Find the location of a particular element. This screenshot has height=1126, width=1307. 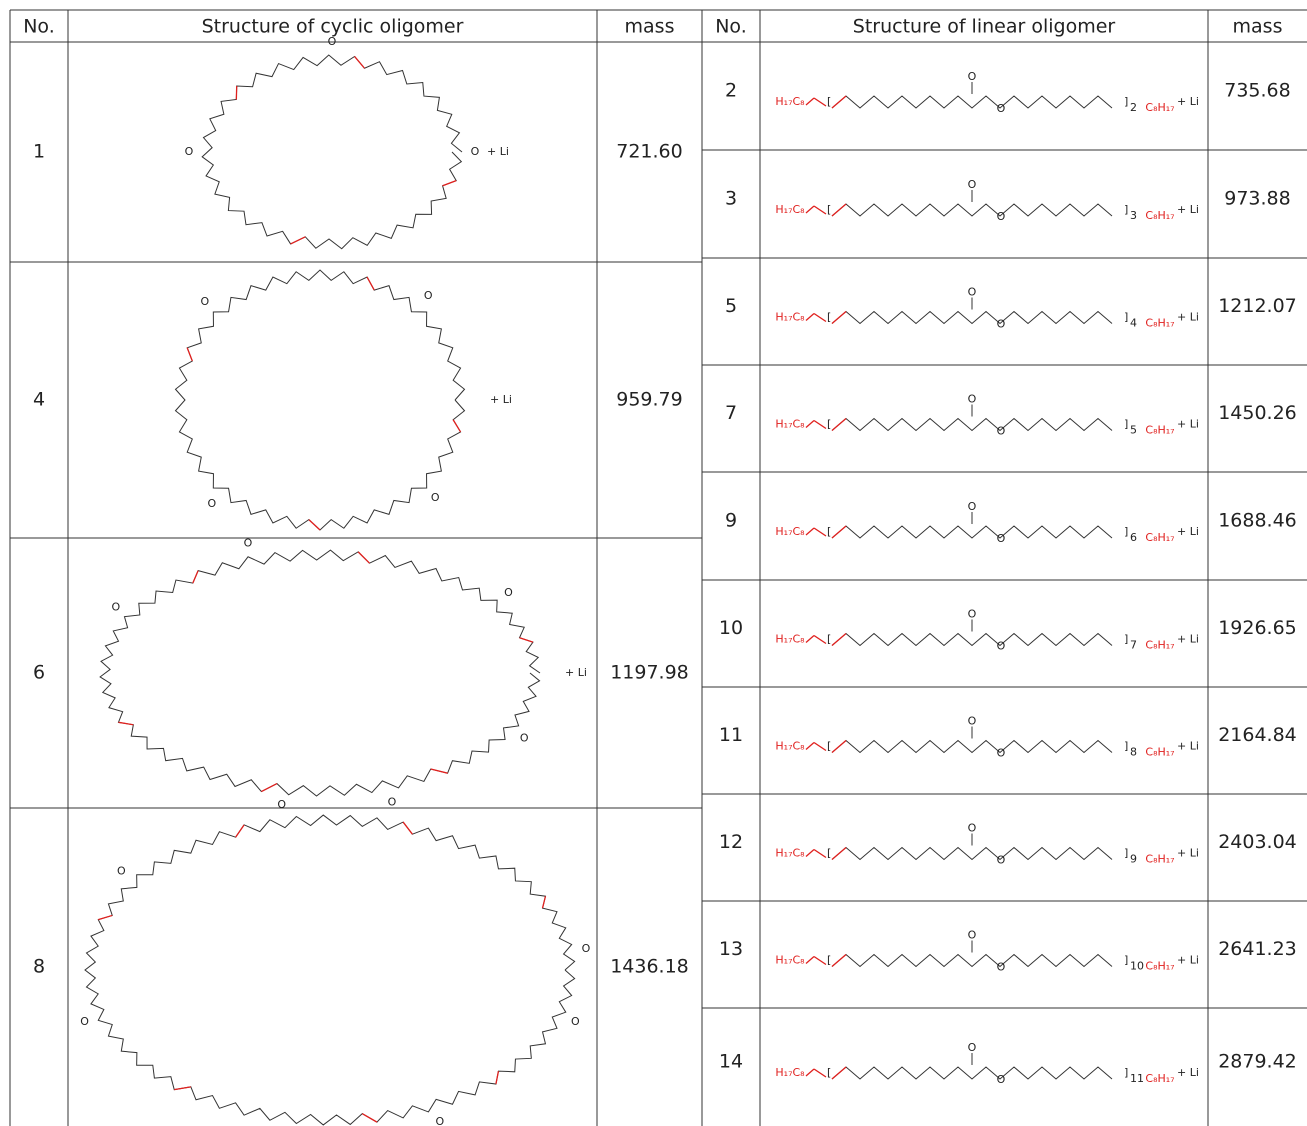

mass-value: 2879.42 is located at coordinates (1257, 1062).